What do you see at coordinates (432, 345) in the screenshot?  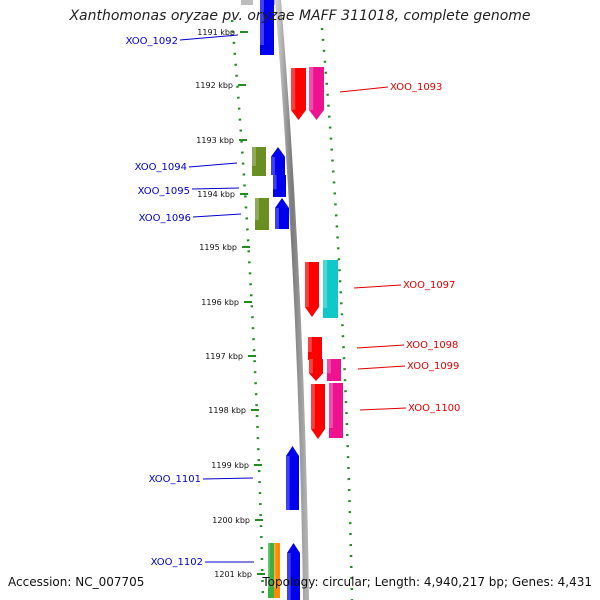 I see `gene-label: XOO_1098` at bounding box center [432, 345].